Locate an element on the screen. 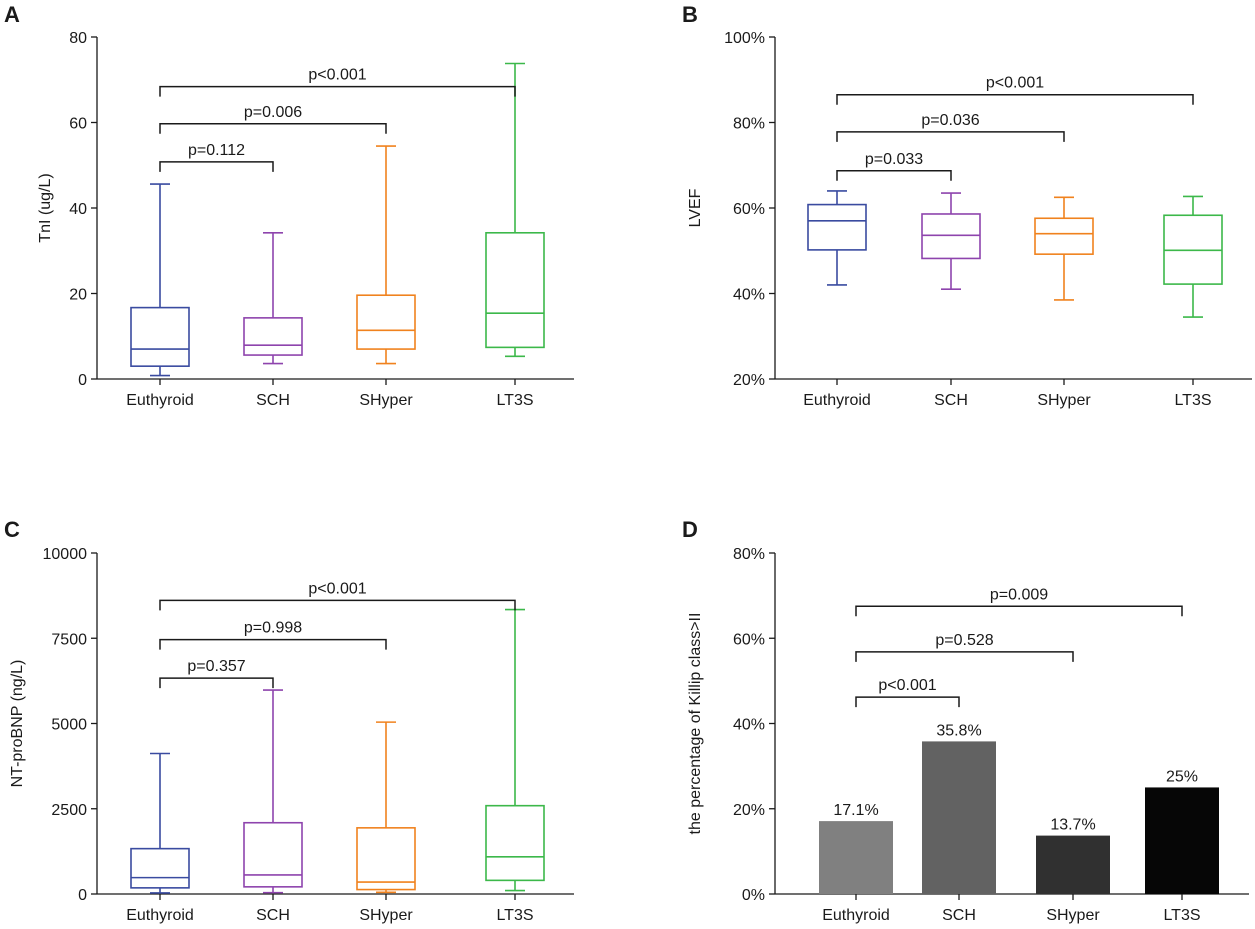 Image resolution: width=1255 pixels, height=929 pixels. p-value-label: p=0.528 is located at coordinates (964, 640).